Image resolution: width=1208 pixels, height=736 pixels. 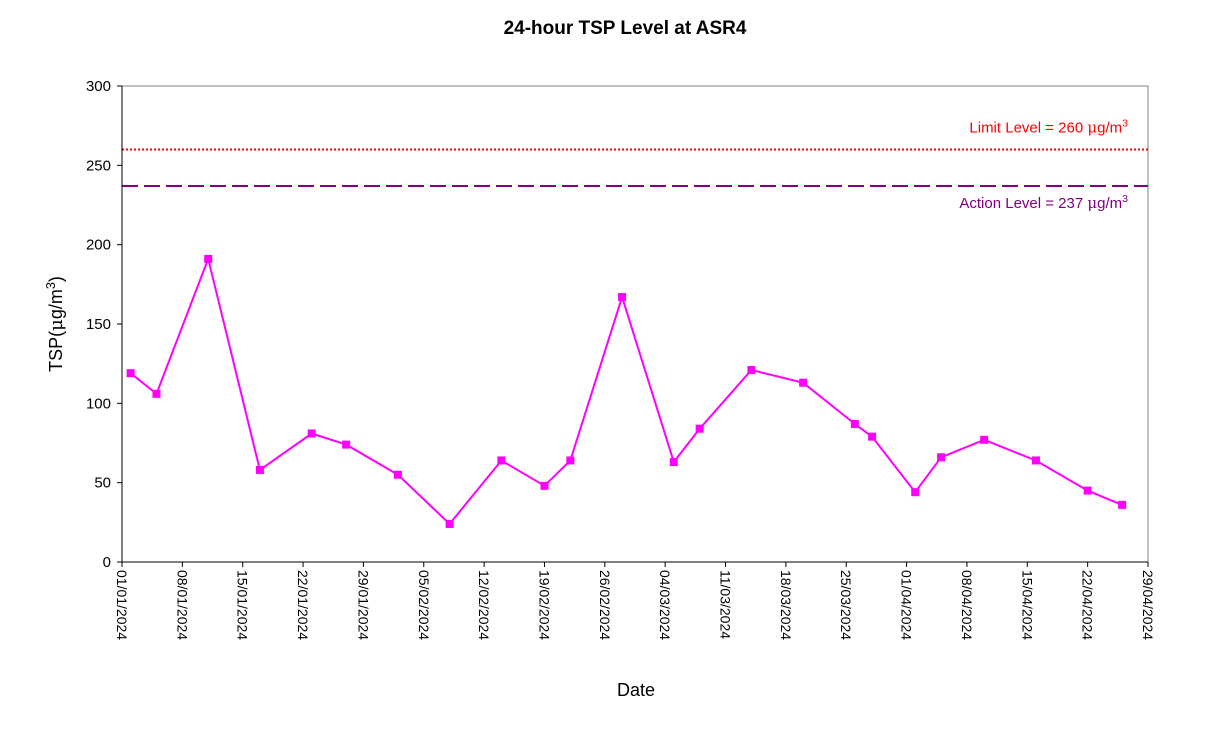 What do you see at coordinates (665, 605) in the screenshot?
I see `x-tick-label: 04/03/2024` at bounding box center [665, 605].